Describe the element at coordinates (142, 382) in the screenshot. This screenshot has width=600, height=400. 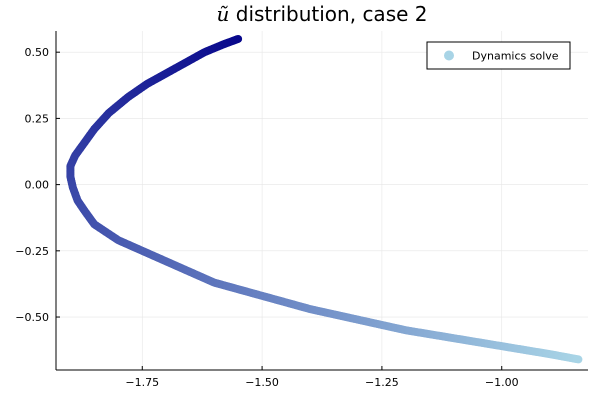
I see `x-tick-label-0: −1.75` at that location.